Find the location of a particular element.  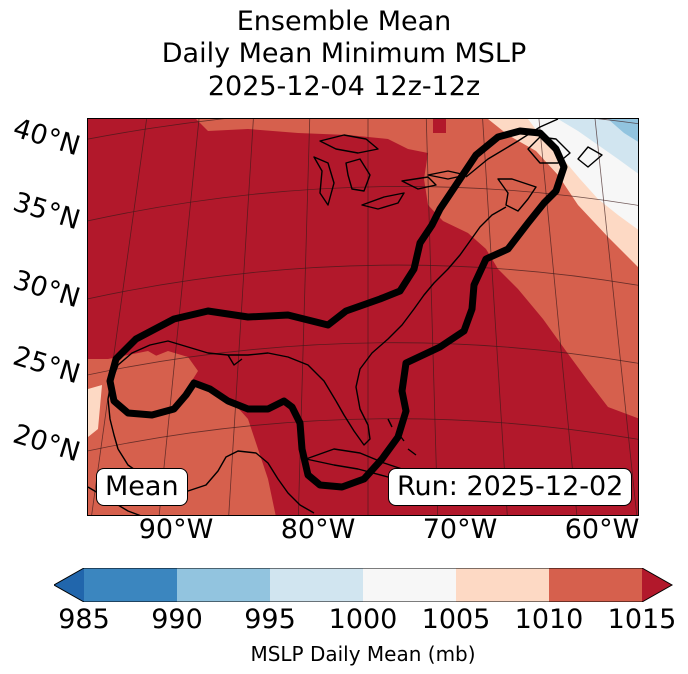

colorbar-under-arrow is located at coordinates (69, 585).